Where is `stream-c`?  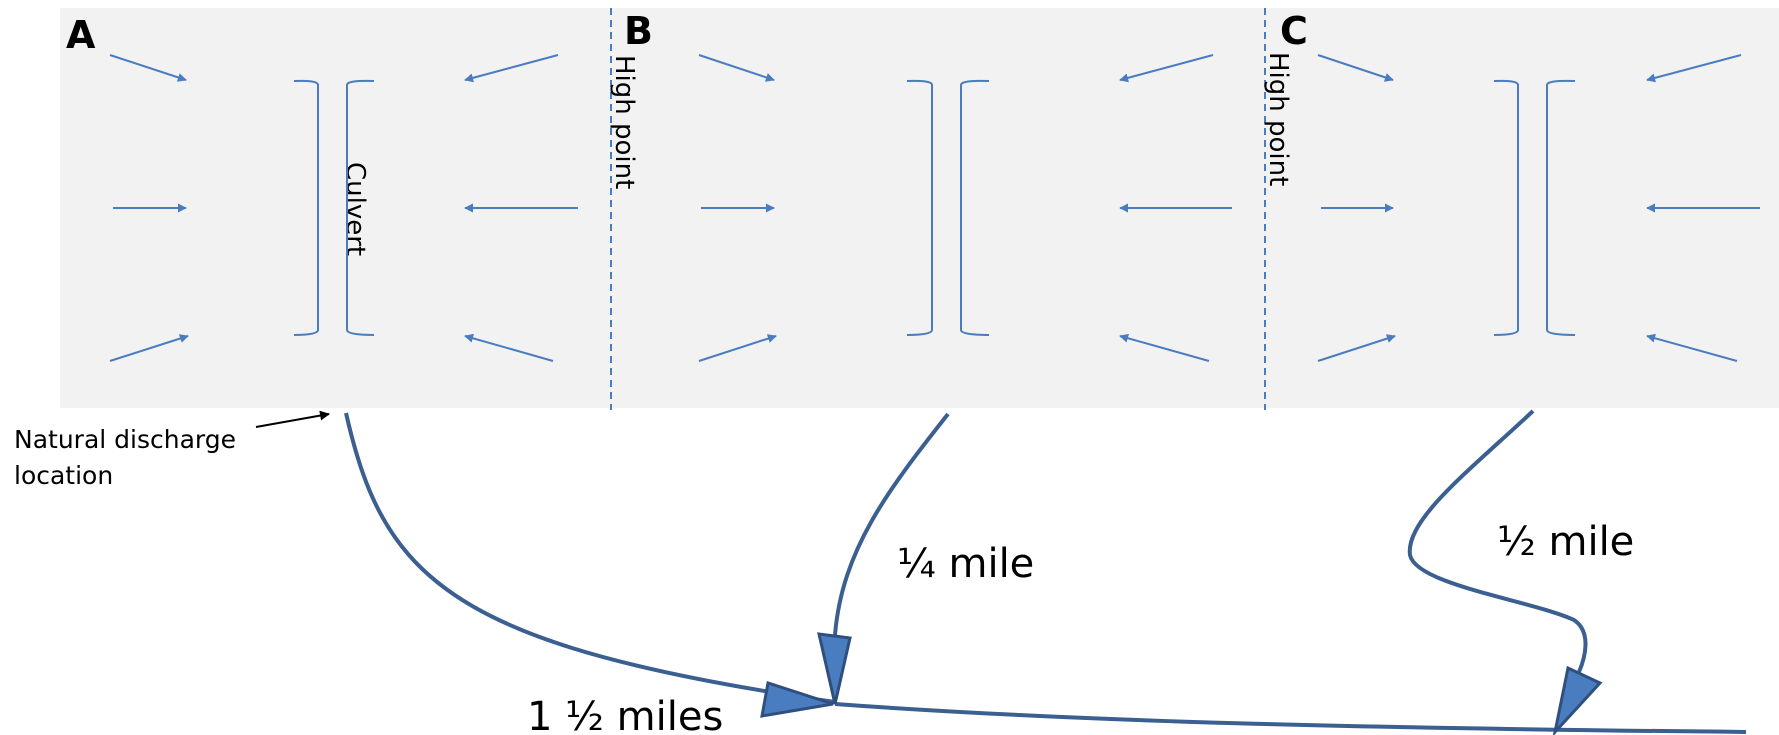
stream-c is located at coordinates (1497, 541).